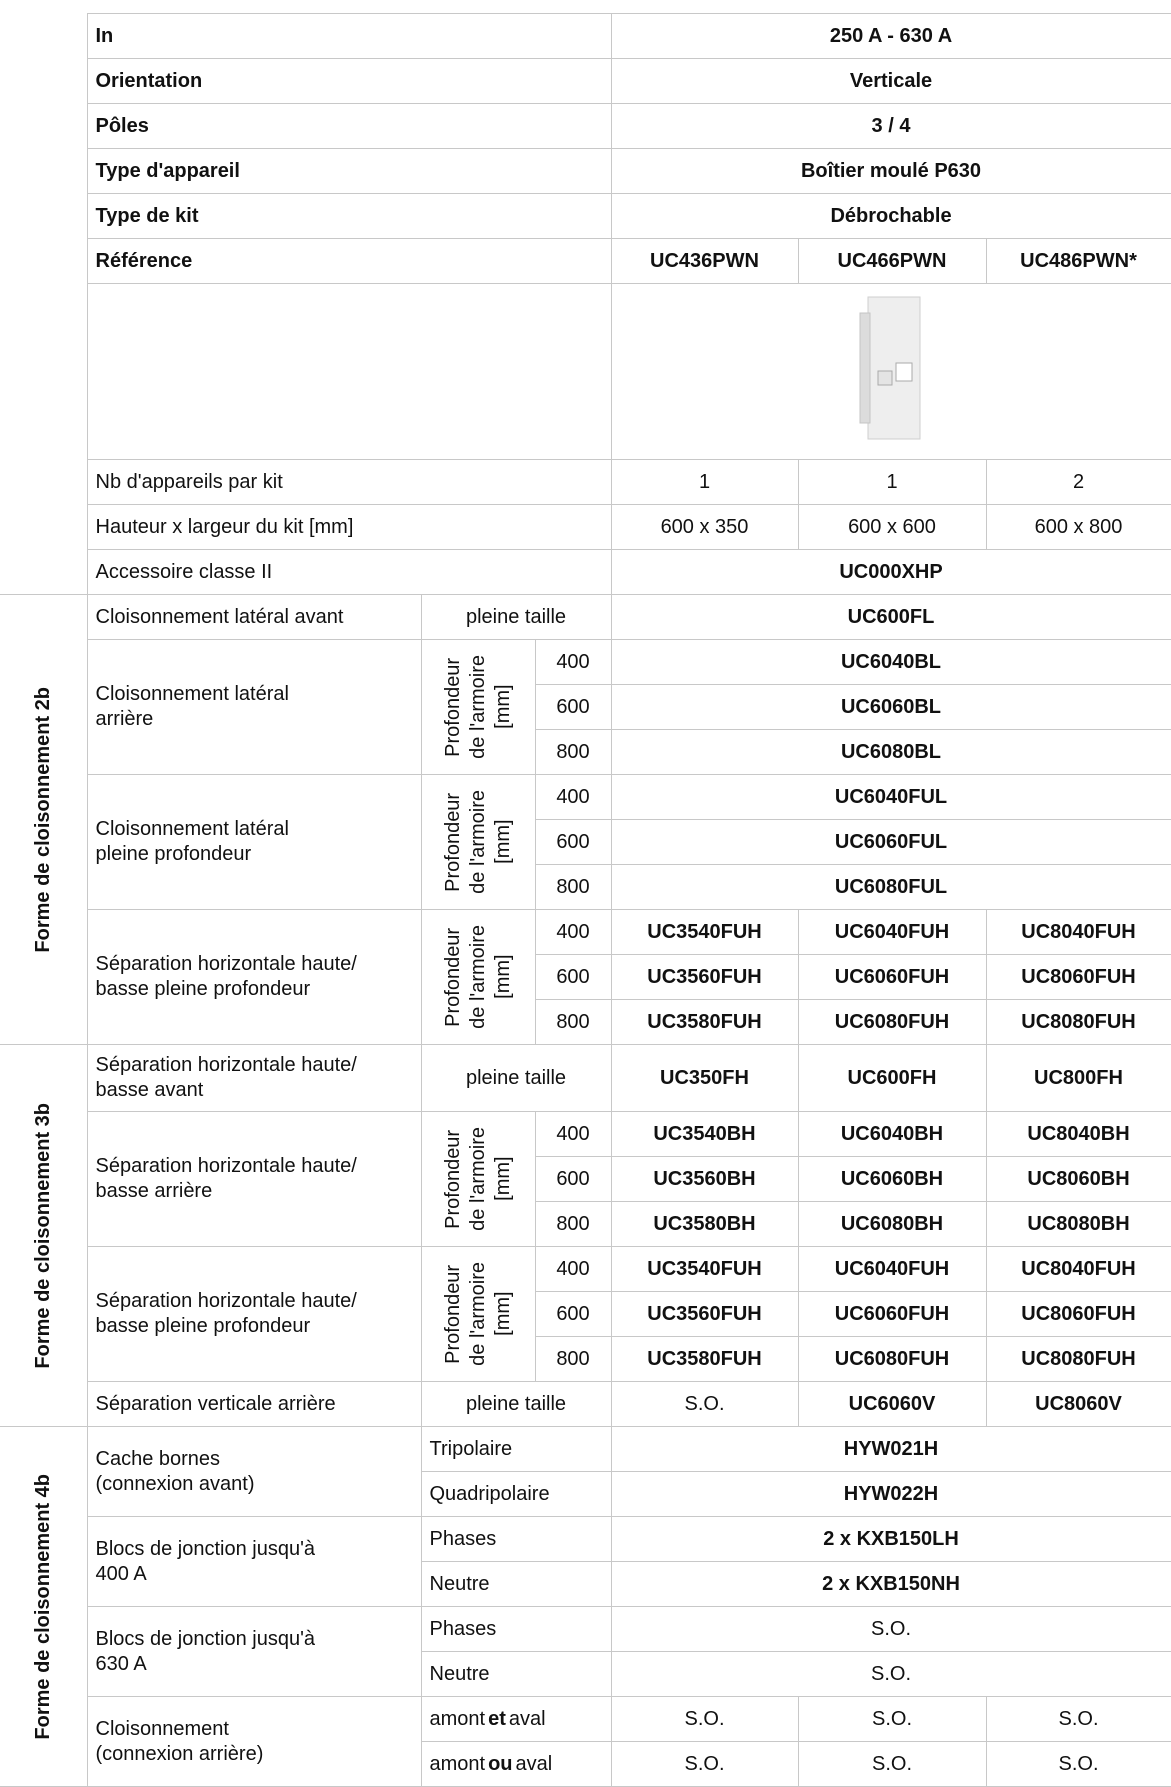 The image size is (1171, 1787). Describe the element at coordinates (192, 694) in the screenshot. I see `label-line: Cloisonnement latéral` at that location.